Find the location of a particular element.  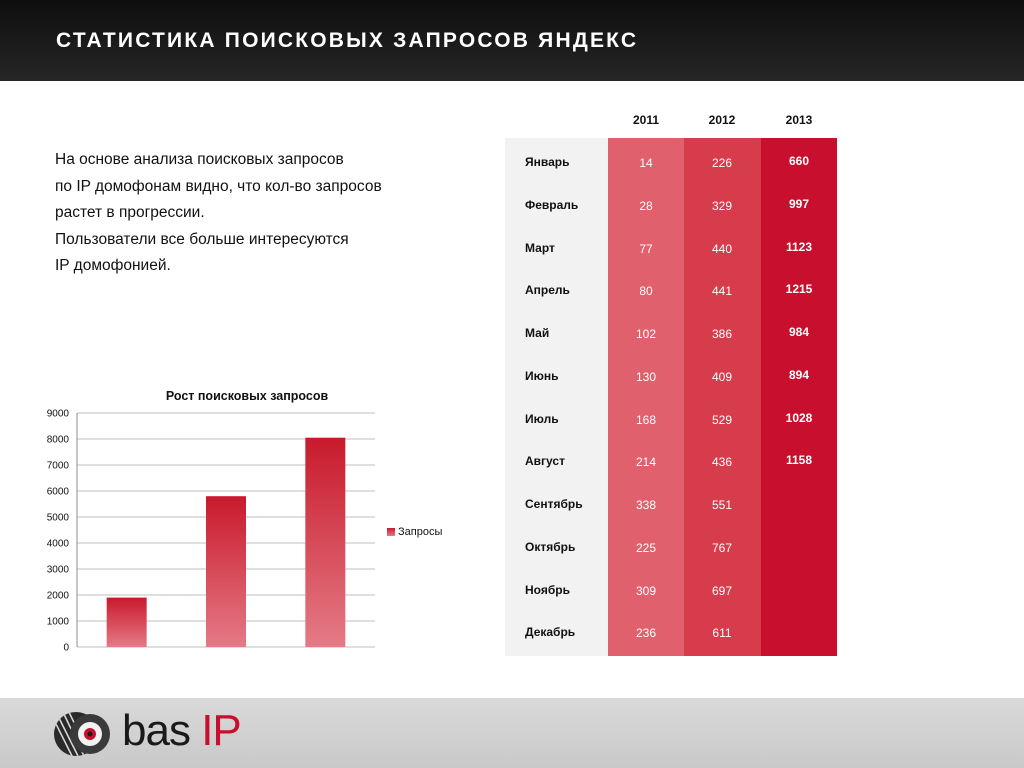

brand-ip: IP is located at coordinates (221, 730).